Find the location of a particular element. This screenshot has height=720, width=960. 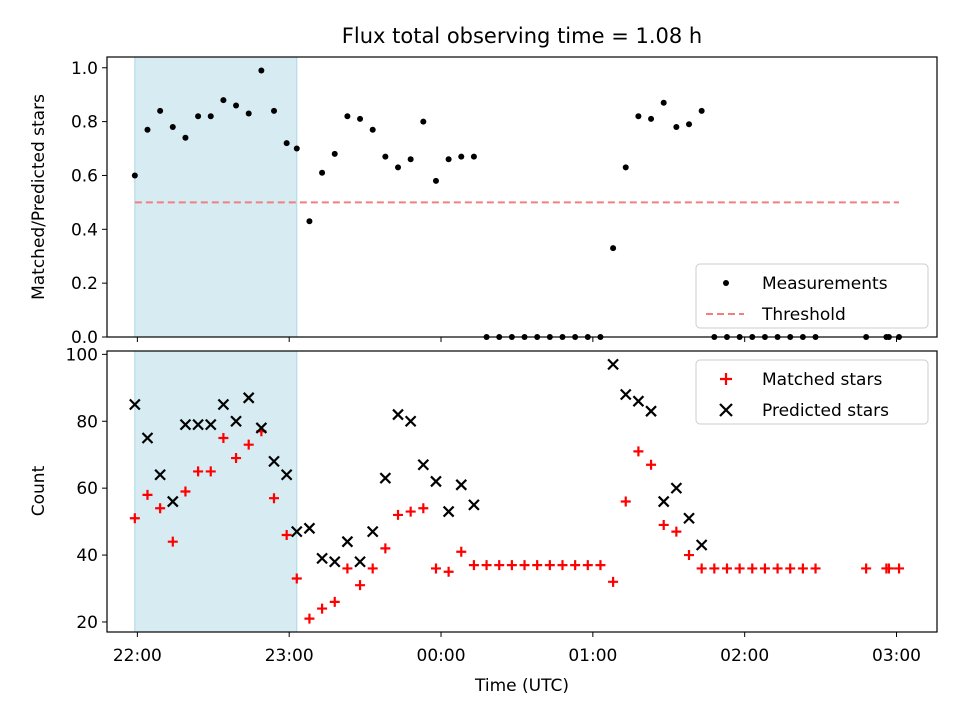

legend-label: Predicted stars is located at coordinates (825, 411).